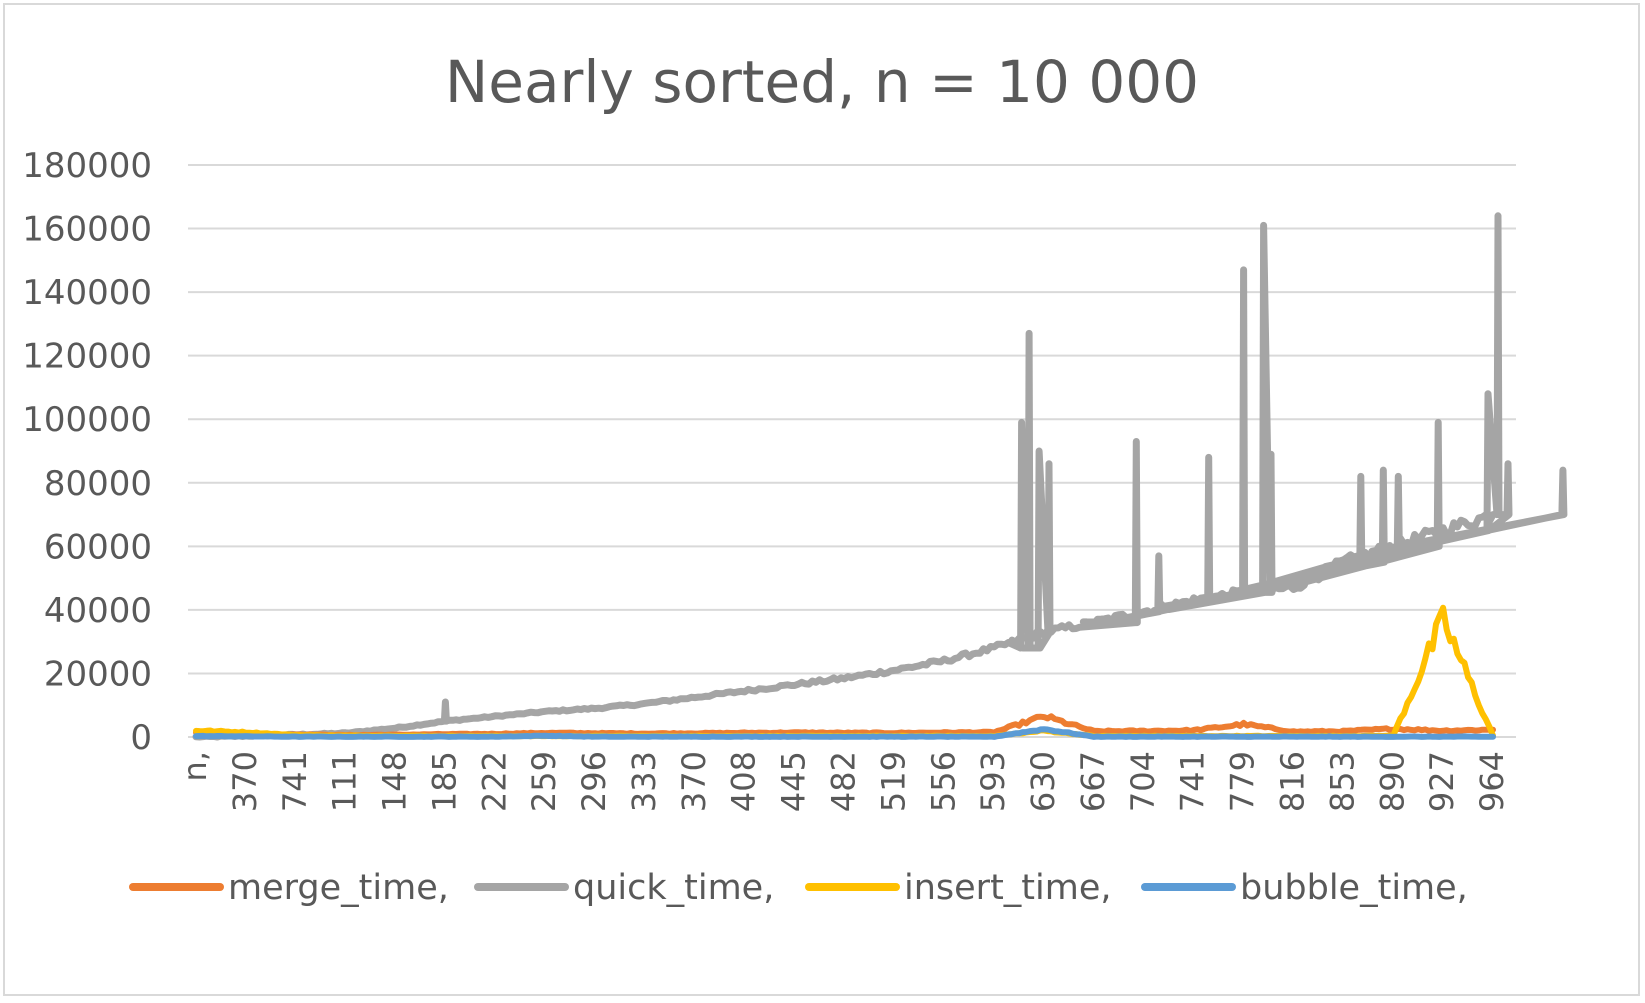 Image resolution: width=1645 pixels, height=1003 pixels. What do you see at coordinates (544, 781) in the screenshot?
I see `x-tick-label: 259` at bounding box center [544, 781].